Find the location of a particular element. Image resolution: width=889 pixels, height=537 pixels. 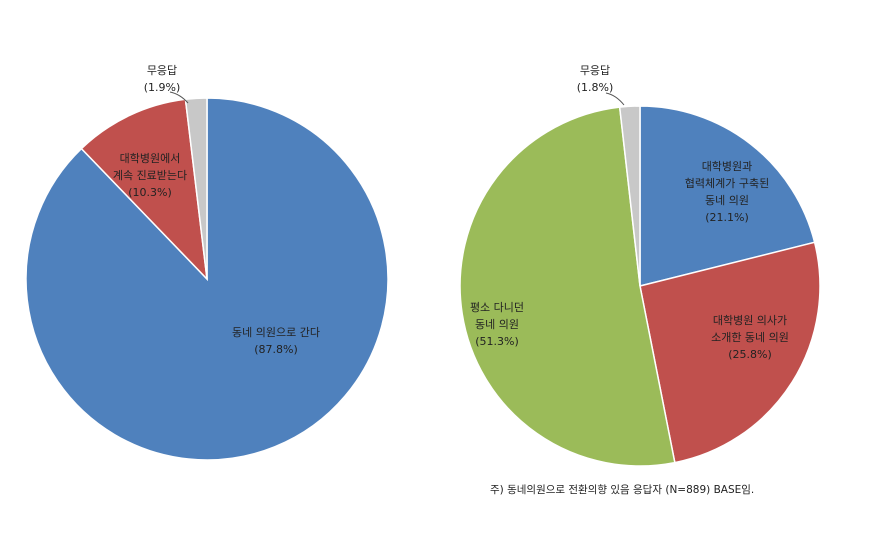

slice-label: 대학병원 의사가 소개한 동네 의원 (25.8%) is located at coordinates (750, 337).